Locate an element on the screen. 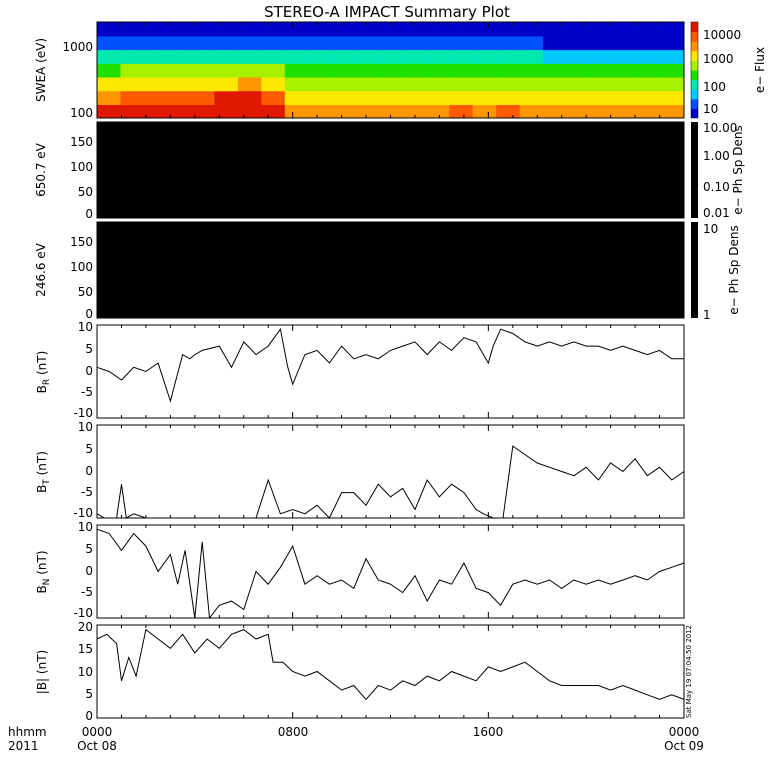 This screenshot has width=780, height=780. bn-ylabel: BN (nT) is located at coordinates (43, 571).